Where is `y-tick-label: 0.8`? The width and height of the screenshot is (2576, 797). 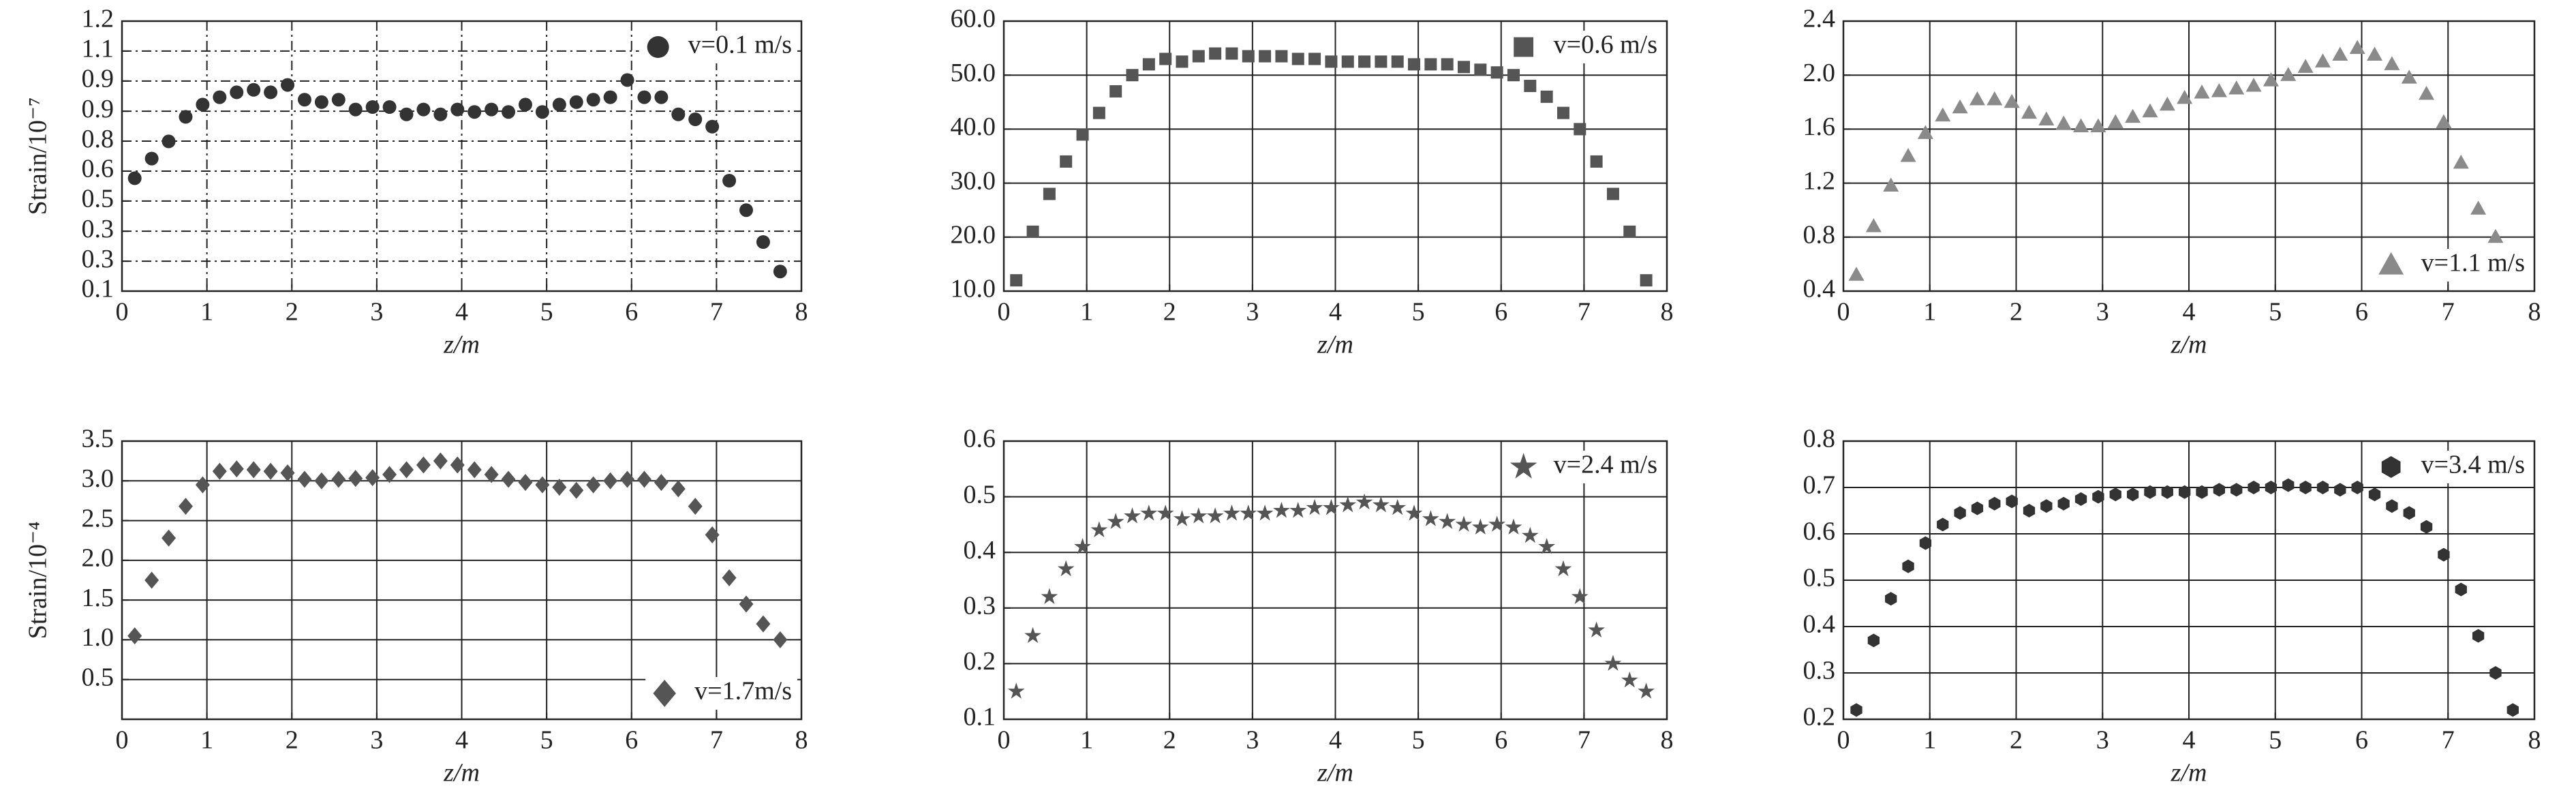
y-tick-label: 0.8 is located at coordinates (1819, 235).